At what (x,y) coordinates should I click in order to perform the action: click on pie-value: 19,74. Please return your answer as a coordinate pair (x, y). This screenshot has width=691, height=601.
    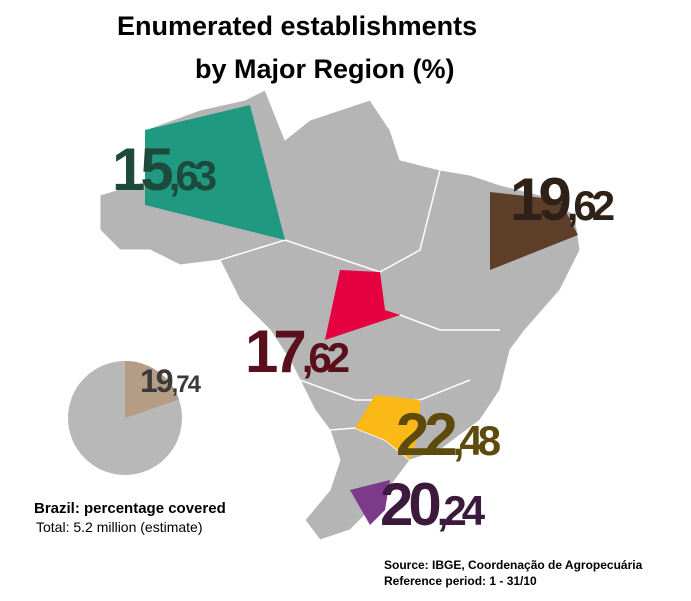
    Looking at the image, I should click on (171, 381).